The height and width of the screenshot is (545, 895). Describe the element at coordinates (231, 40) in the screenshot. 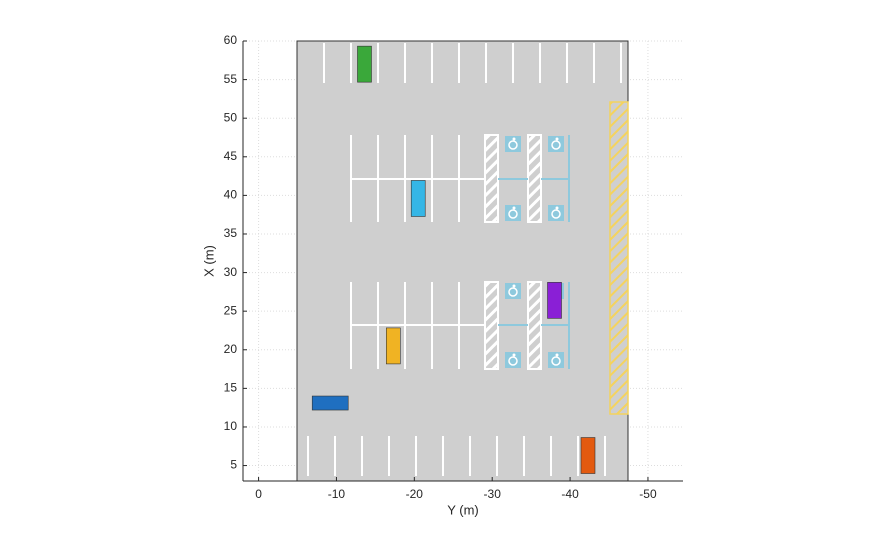

I see `y-tick-label: 60` at that location.